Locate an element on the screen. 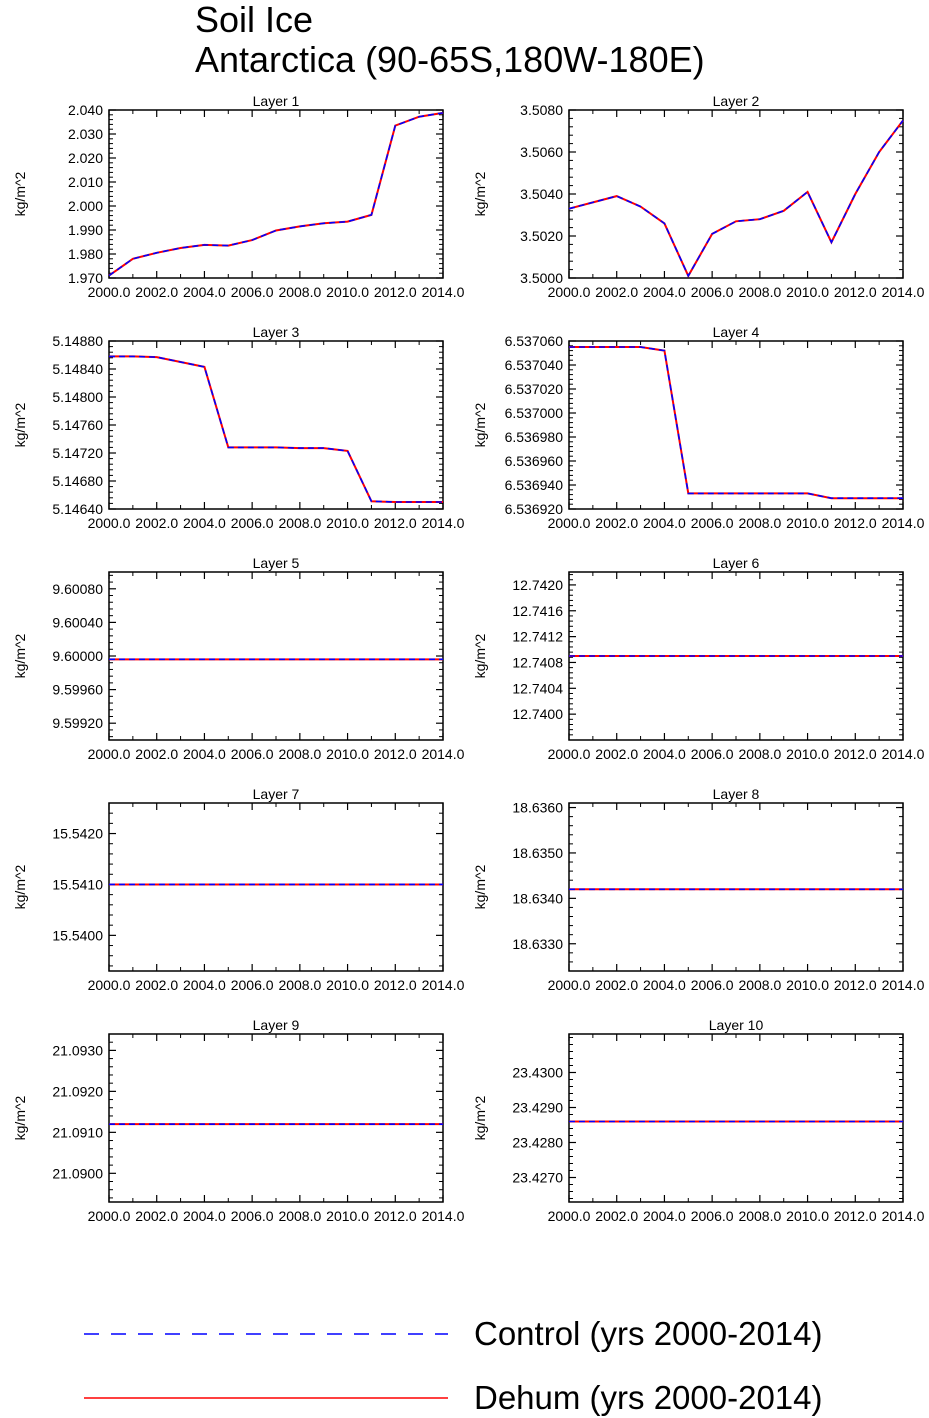 The width and height of the screenshot is (929, 1418). y-tick-label: 5.14680 is located at coordinates (77, 481).